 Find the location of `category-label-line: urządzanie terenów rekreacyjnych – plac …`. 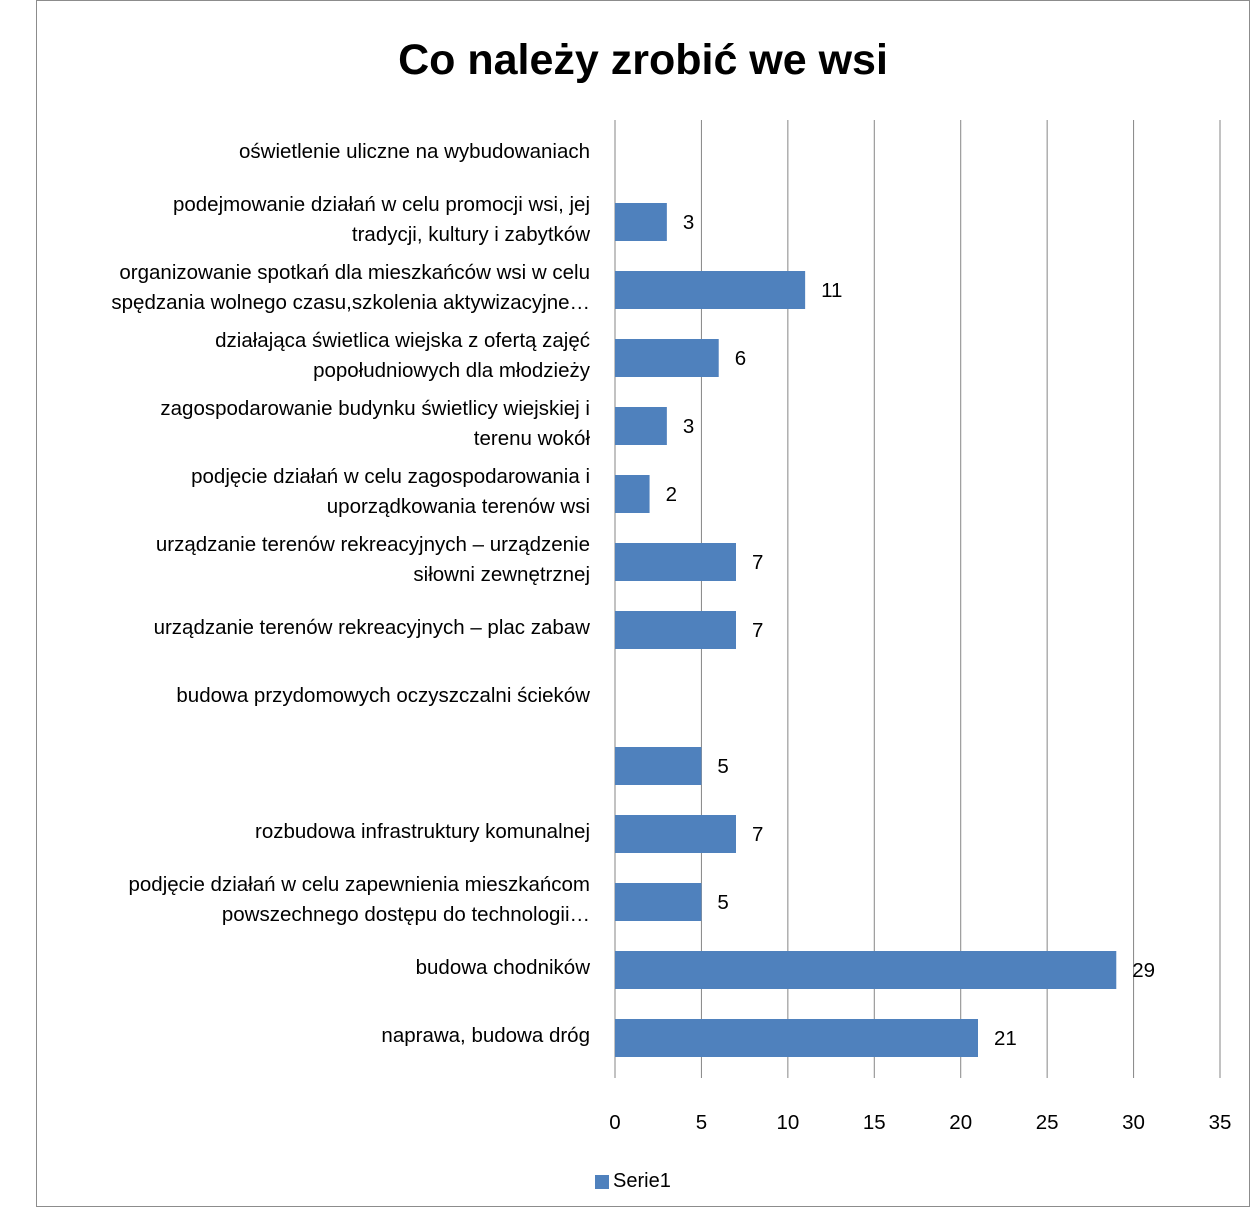

category-label-line: urządzanie terenów rekreacyjnych – plac … is located at coordinates (371, 627).